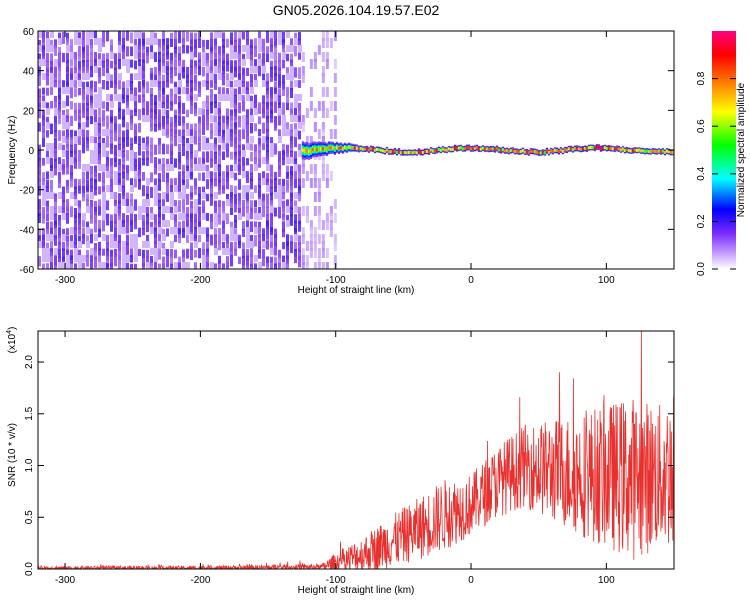 Image resolution: width=750 pixels, height=600 pixels. What do you see at coordinates (31, 151) in the screenshot?
I see `y-tick-label: 0` at bounding box center [31, 151].